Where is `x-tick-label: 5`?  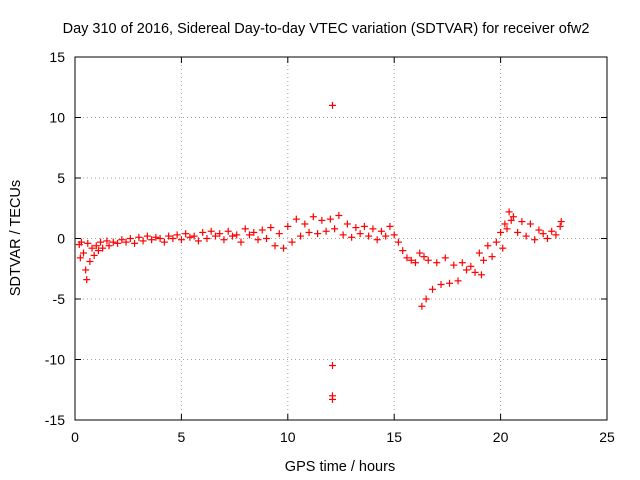 x-tick-label: 5 is located at coordinates (182, 437).